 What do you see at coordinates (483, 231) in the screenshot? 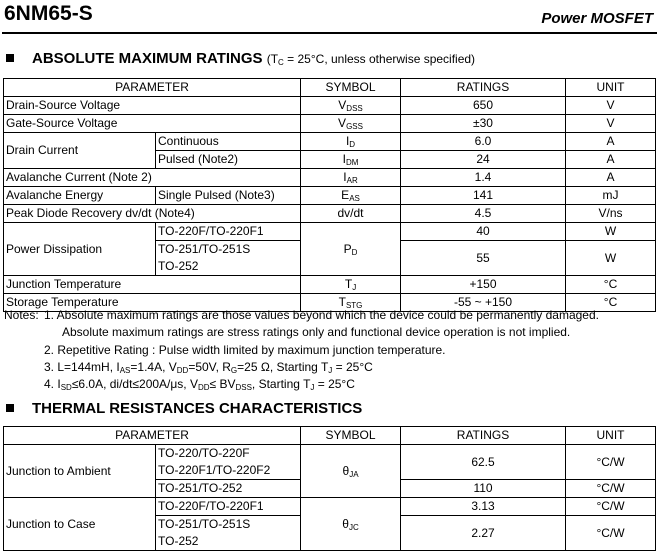
I see `table-cell: 40` at bounding box center [483, 231].